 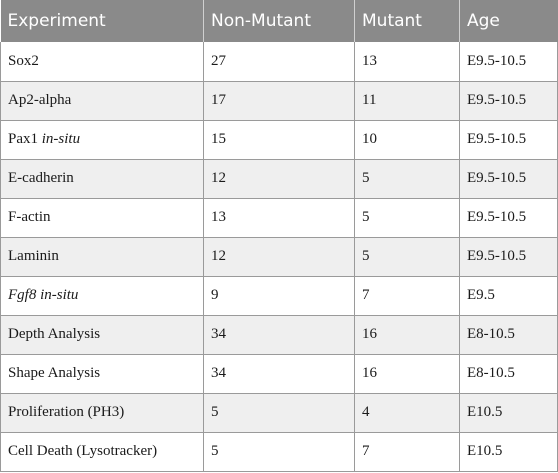 What do you see at coordinates (508, 296) in the screenshot?
I see `cell-age: E9.5` at bounding box center [508, 296].